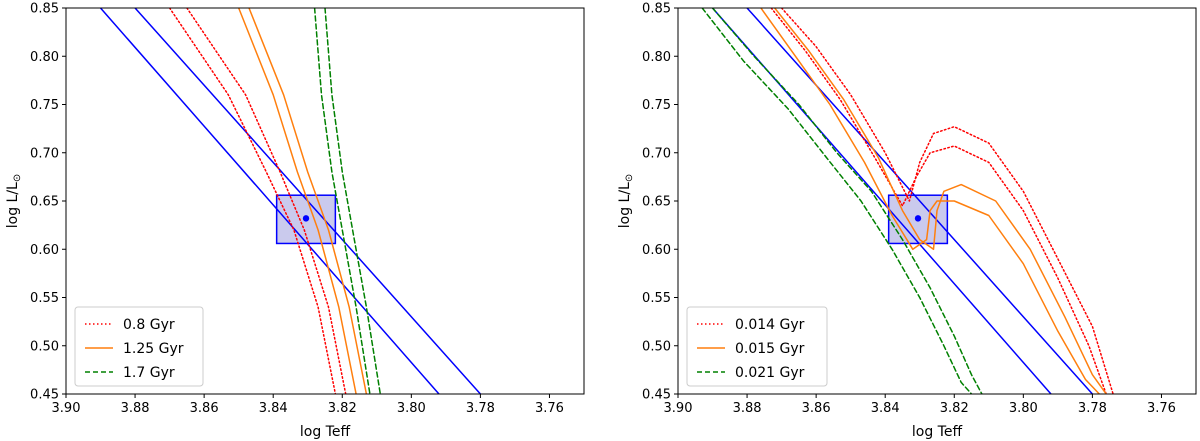  I want to click on legend-label: 0.8 Gyr, so click(149, 325).